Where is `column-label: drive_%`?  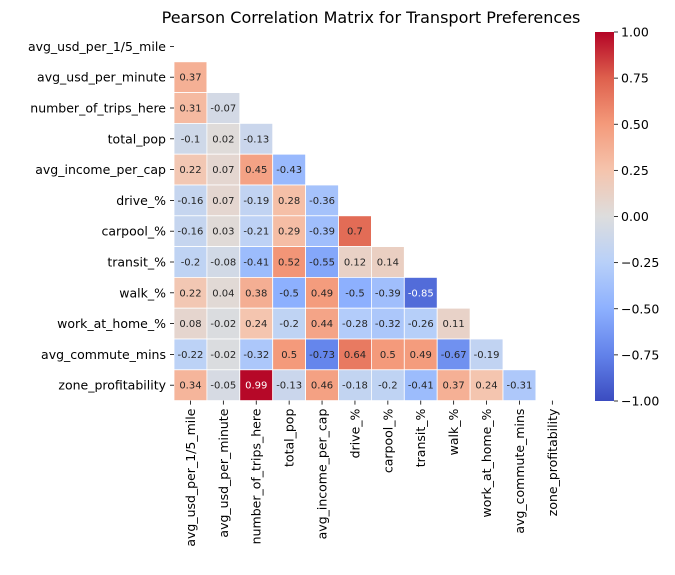 column-label: drive_% is located at coordinates (354, 433).